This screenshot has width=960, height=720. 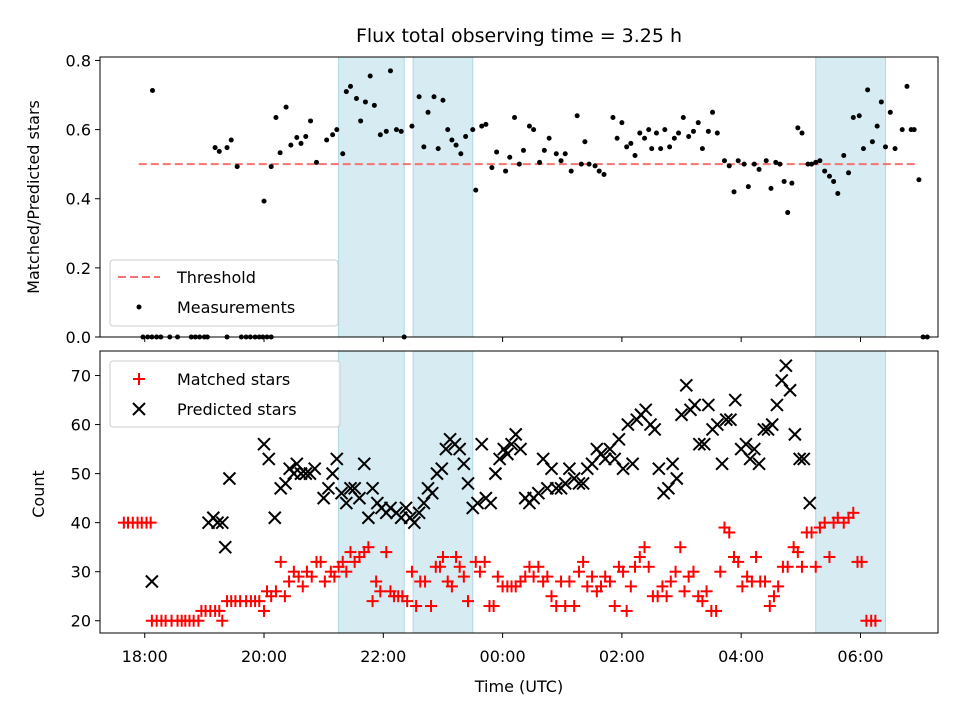 I want to click on top-y-tick-label: 0.2, so click(x=78, y=268).